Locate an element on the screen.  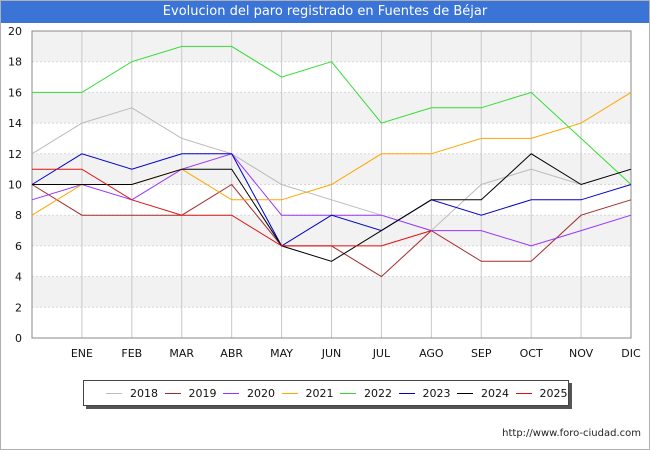
legend-label: 2021 is located at coordinates (319, 393).